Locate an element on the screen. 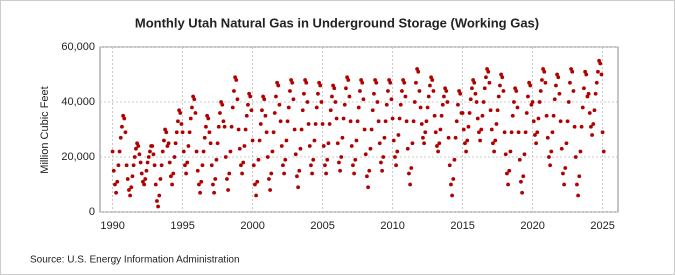 Image resolution: width=675 pixels, height=275 pixels. y-axis-label: Million Cubic Feet is located at coordinates (45, 129).